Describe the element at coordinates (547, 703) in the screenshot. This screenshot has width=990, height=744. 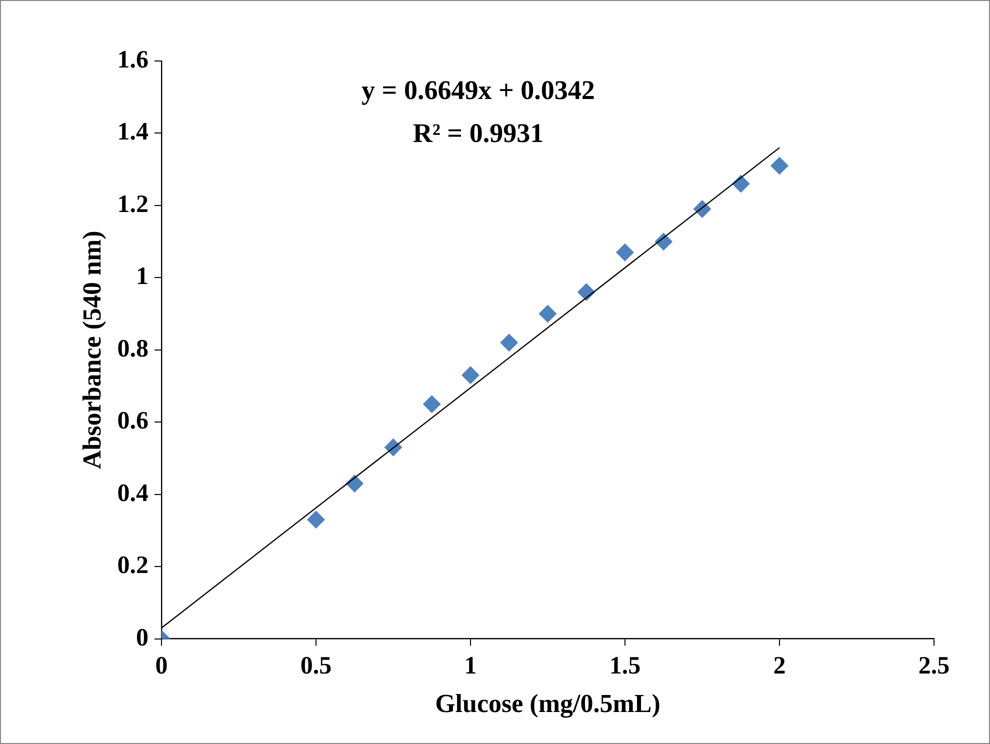
I see `x-axis-title: Glucose (mg/0.5mL)` at that location.